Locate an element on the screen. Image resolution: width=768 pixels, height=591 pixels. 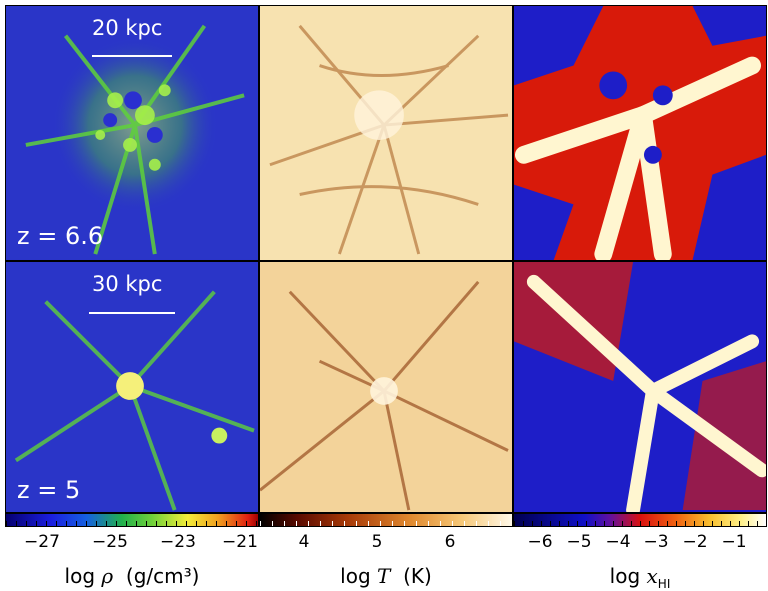
temperature-map-z5 is located at coordinates (386, 387).